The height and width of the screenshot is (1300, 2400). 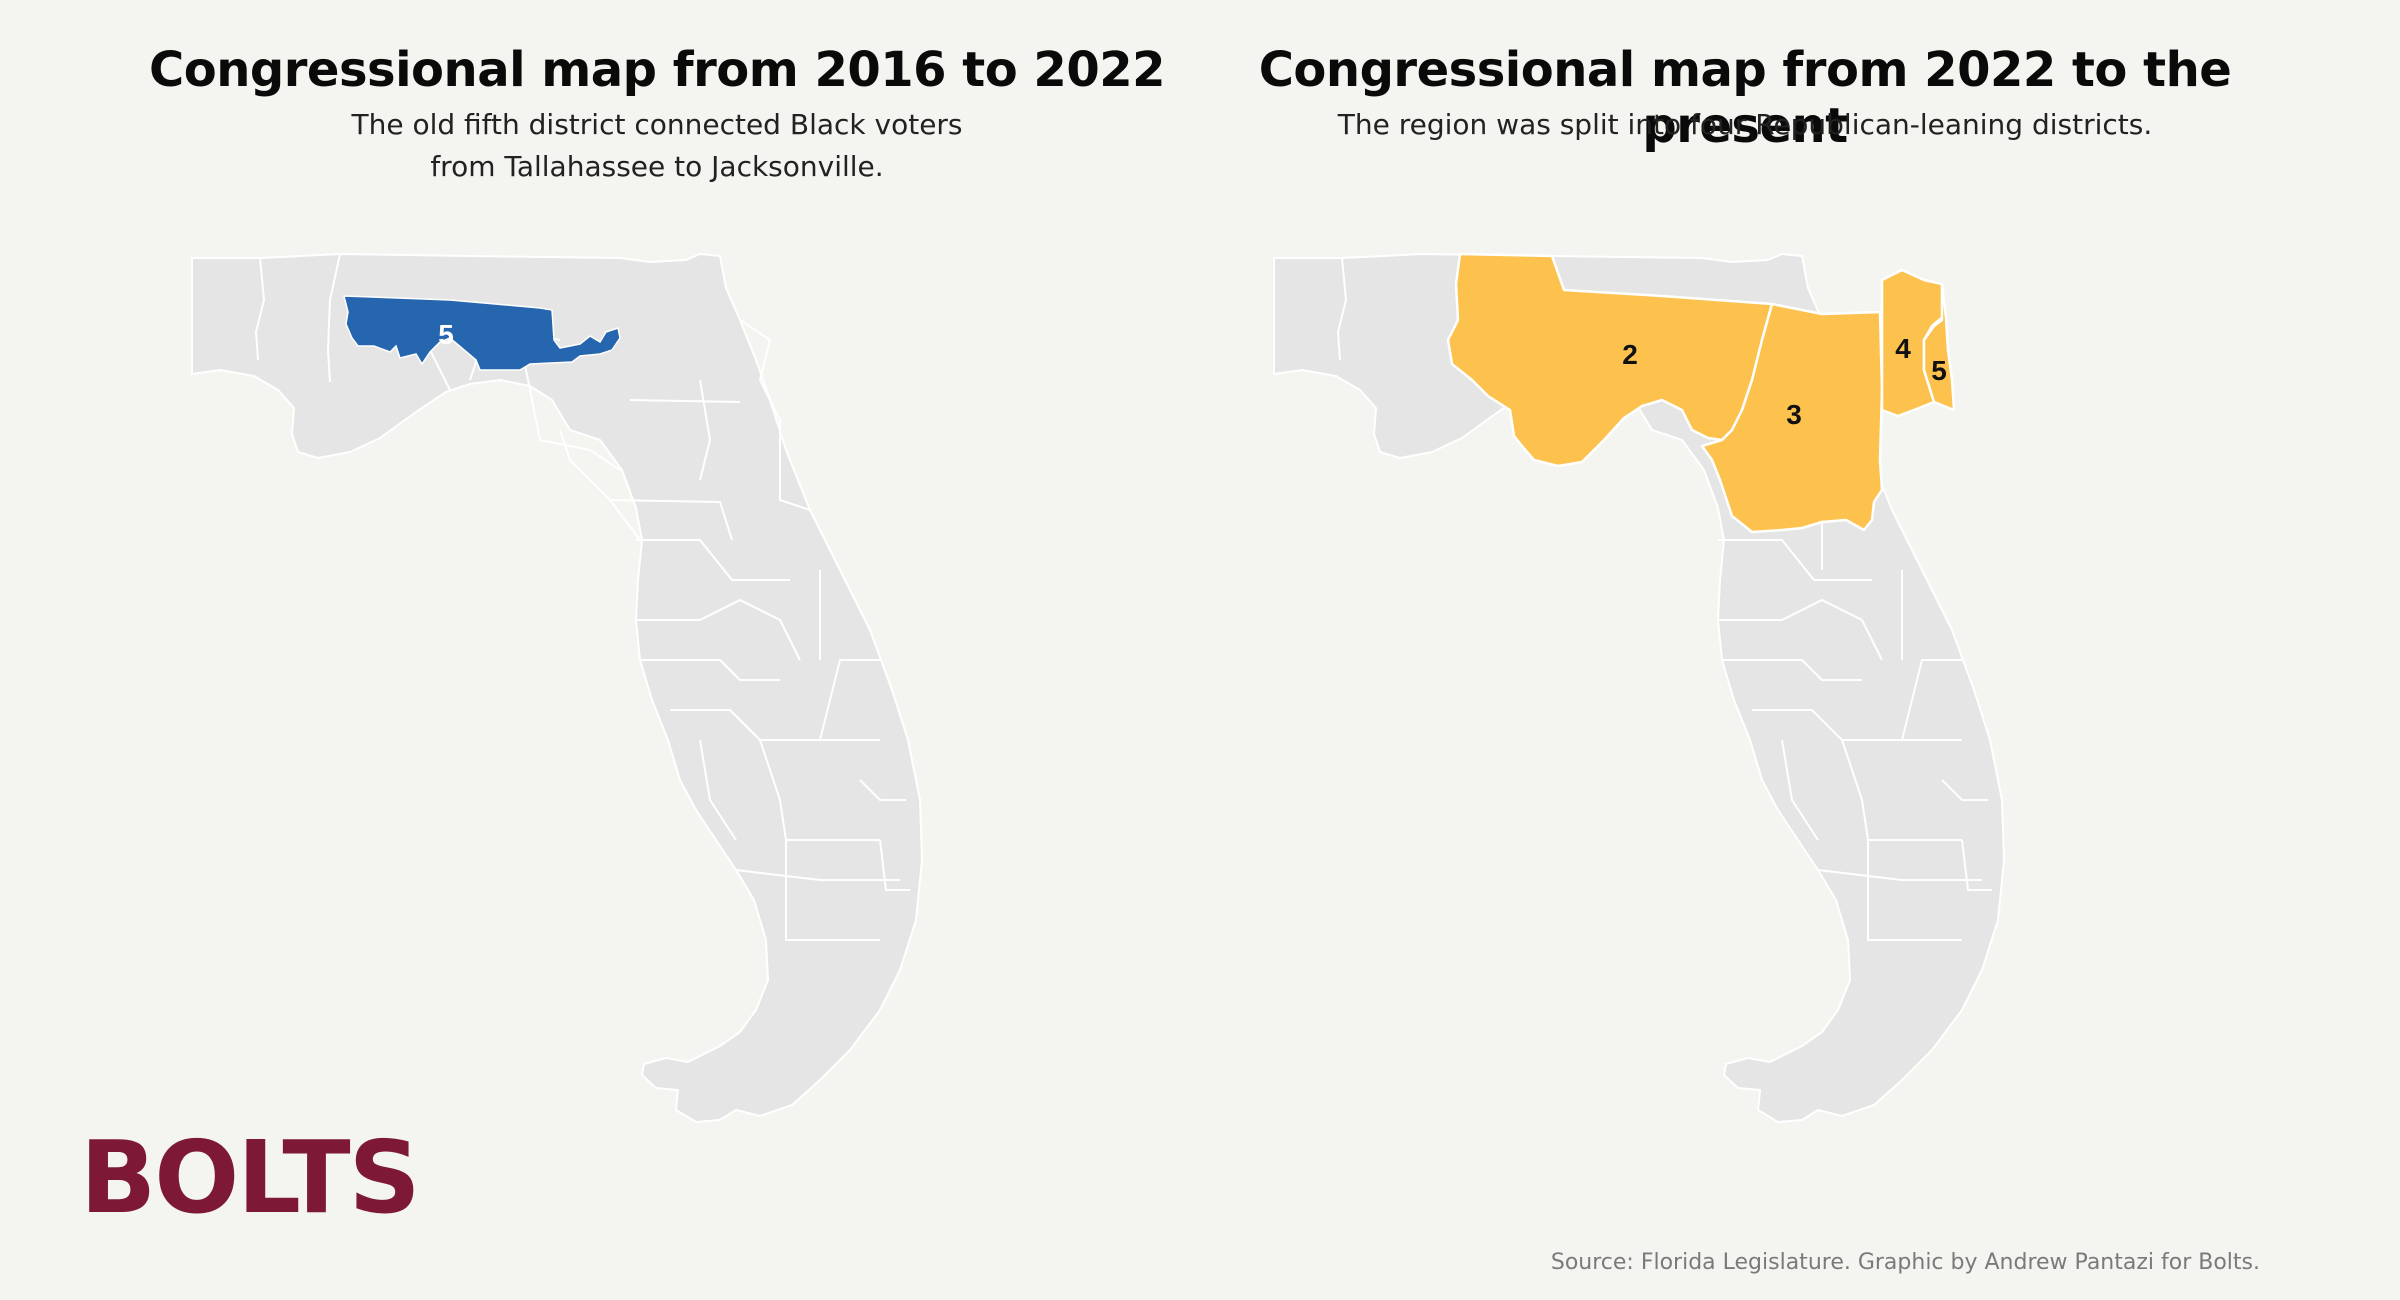 I want to click on left-map-subtitle-line-2: from Tallahassee to Jacksonville., so click(x=657, y=166).